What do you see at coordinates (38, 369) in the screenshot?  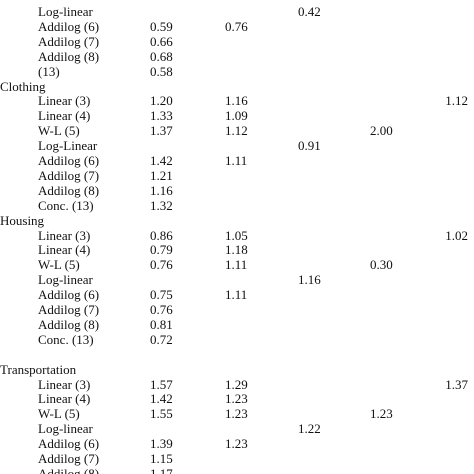 I see `group-header: Transportation` at bounding box center [38, 369].